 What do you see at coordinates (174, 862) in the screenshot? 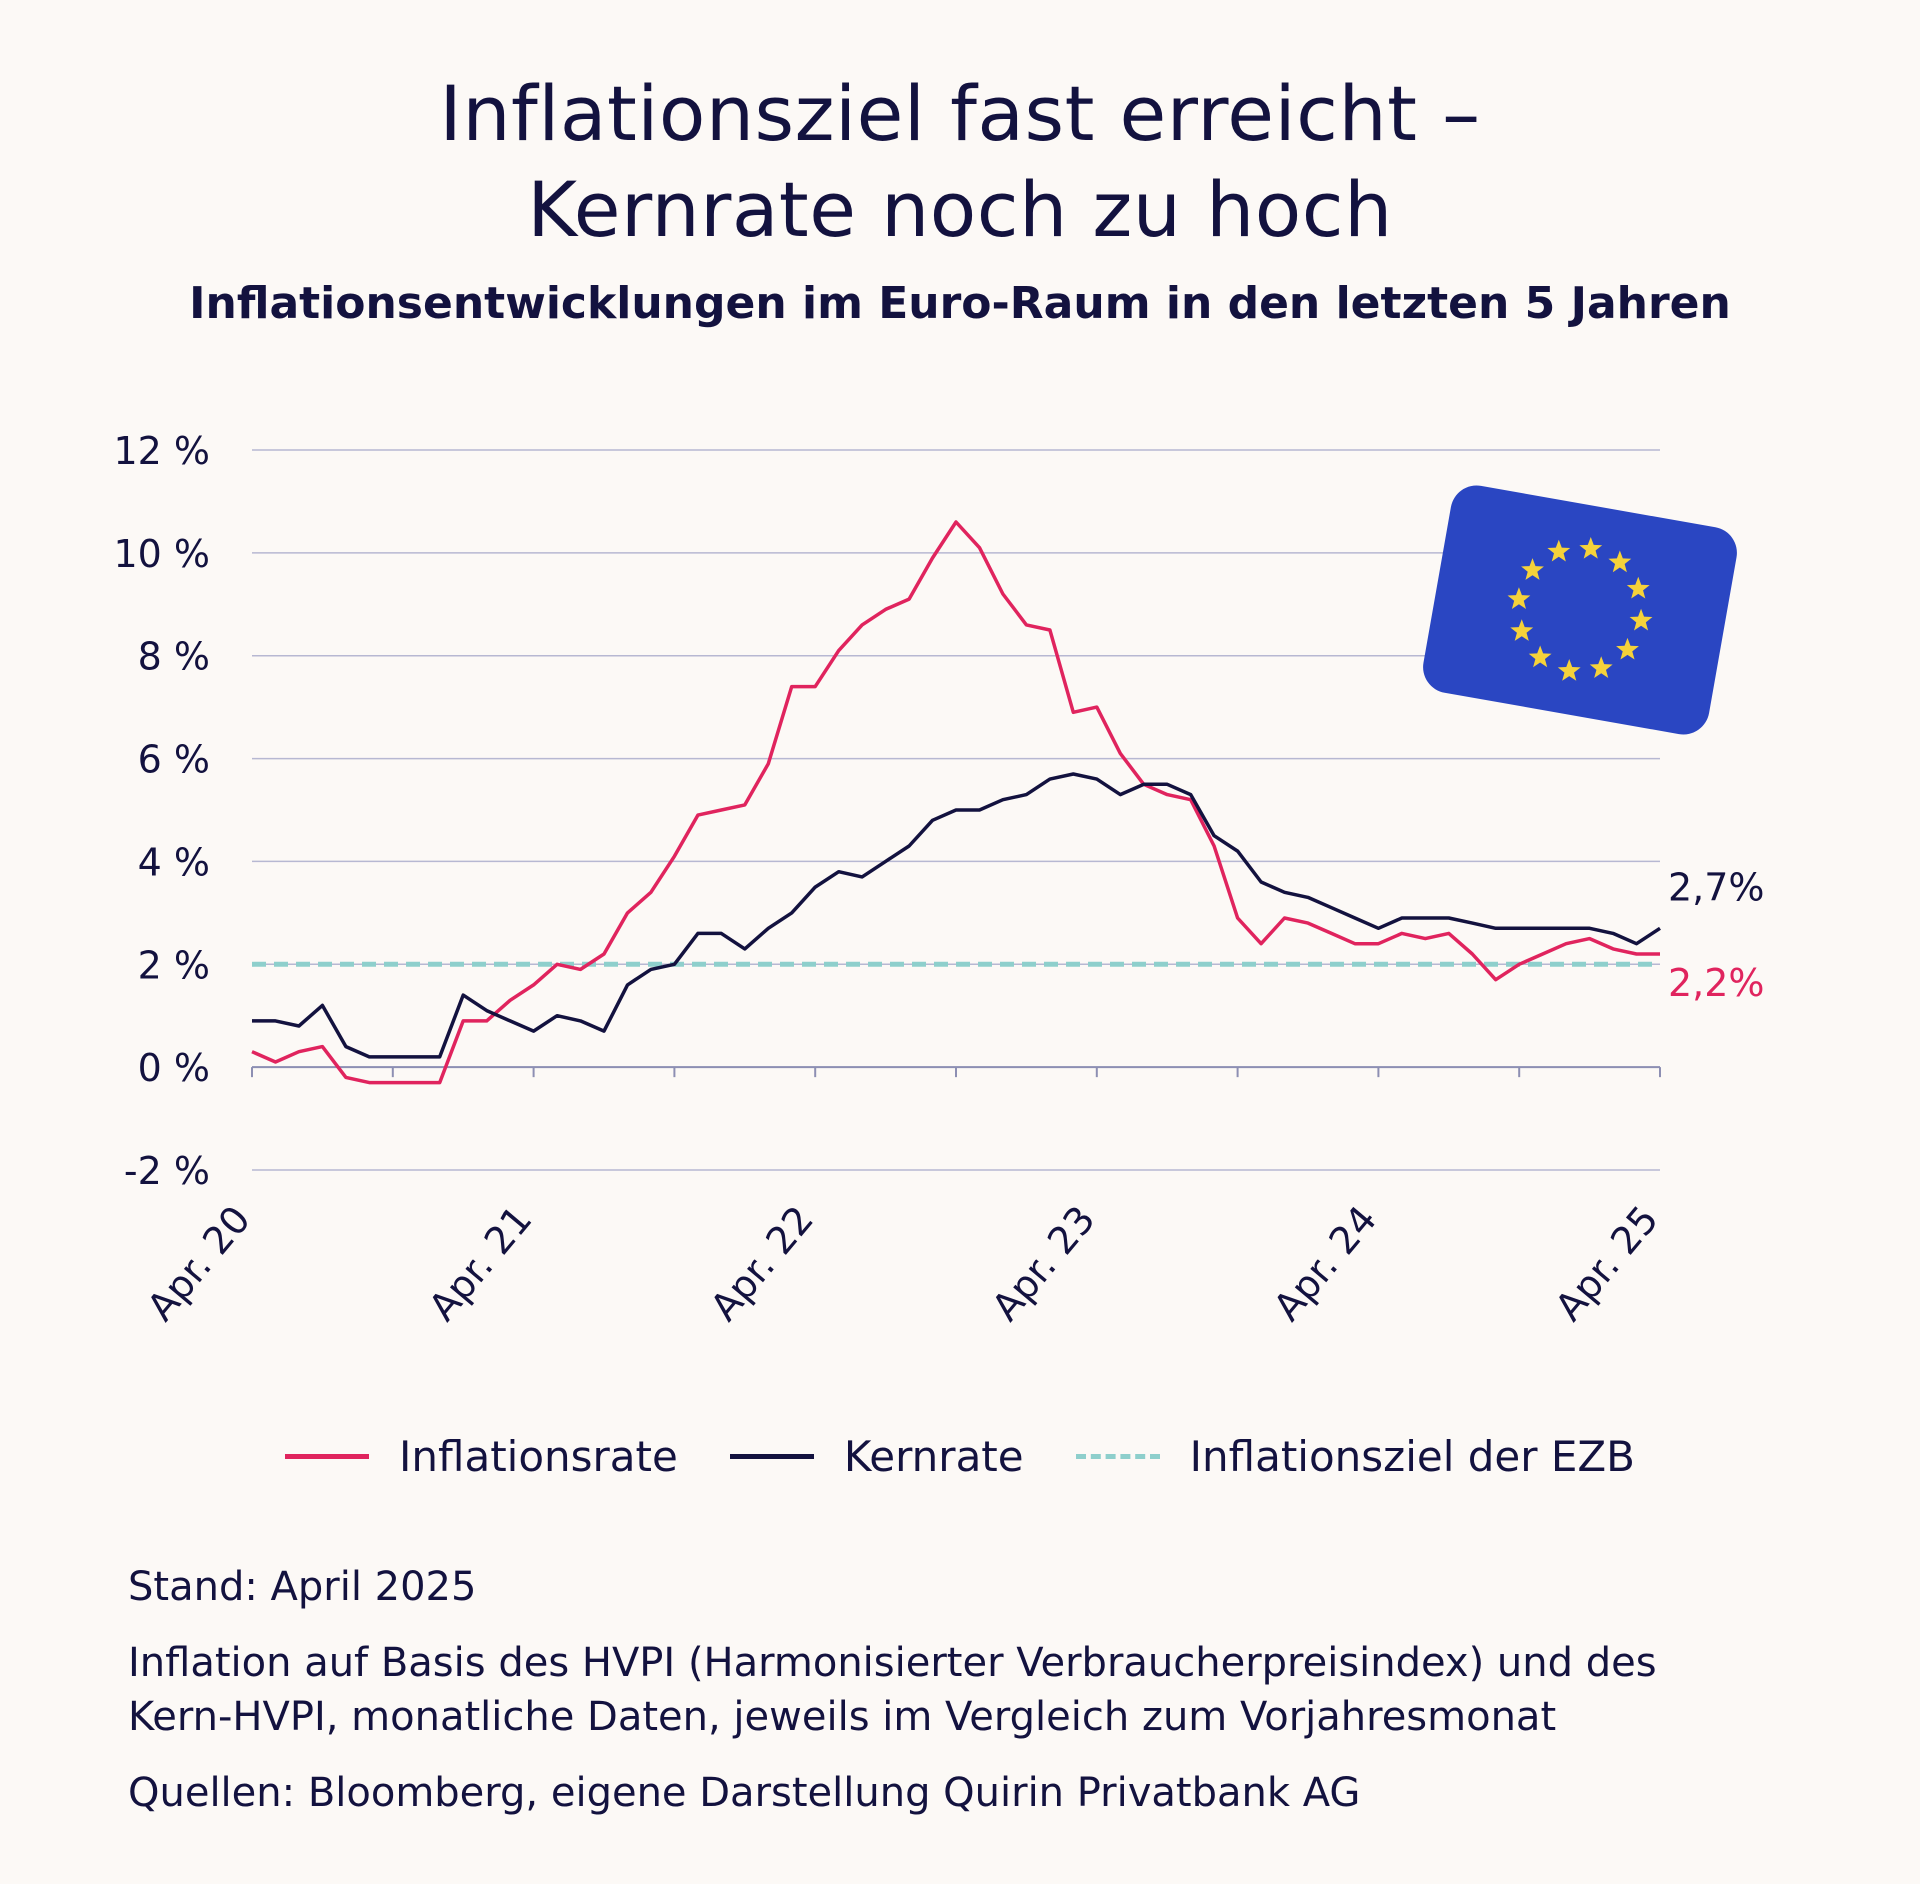
I see `y-tick-label: 4 %` at bounding box center [174, 862].